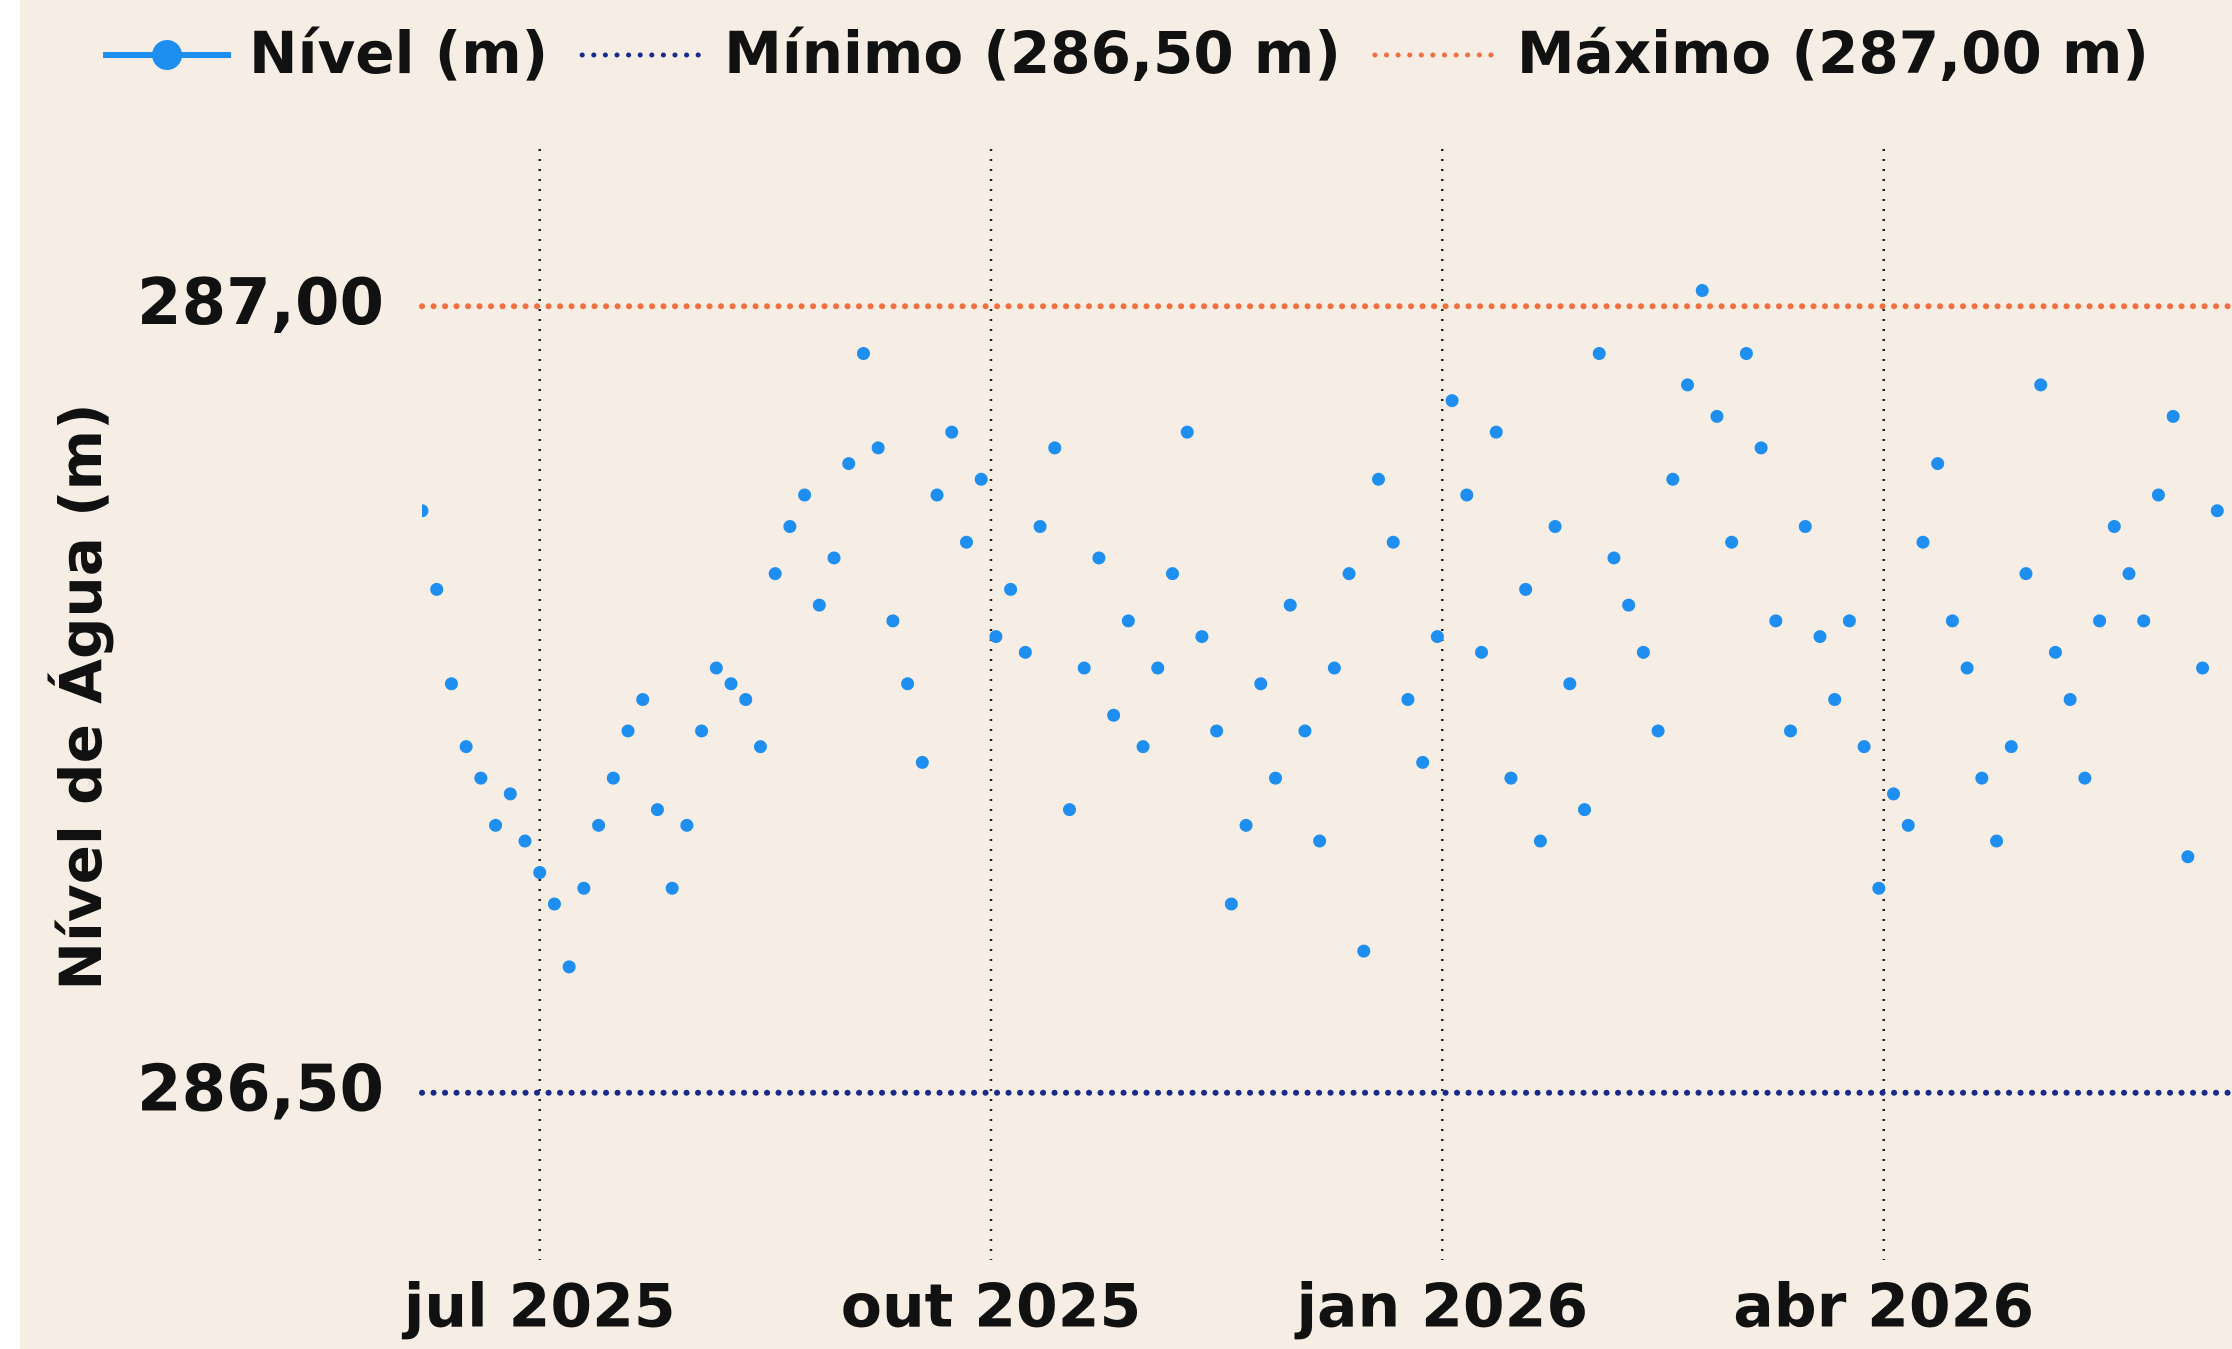 This screenshot has height=1349, width=2232. What do you see at coordinates (1833, 53) in the screenshot?
I see `legend-label: Máximo (287,00 m)` at bounding box center [1833, 53].